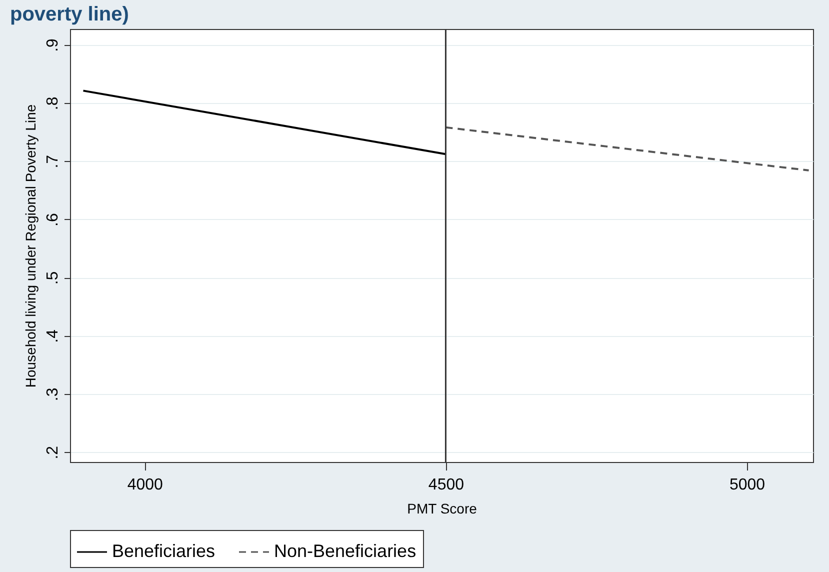 The height and width of the screenshot is (572, 829). Describe the element at coordinates (53, 219) in the screenshot. I see `y-tick-label: .6` at that location.